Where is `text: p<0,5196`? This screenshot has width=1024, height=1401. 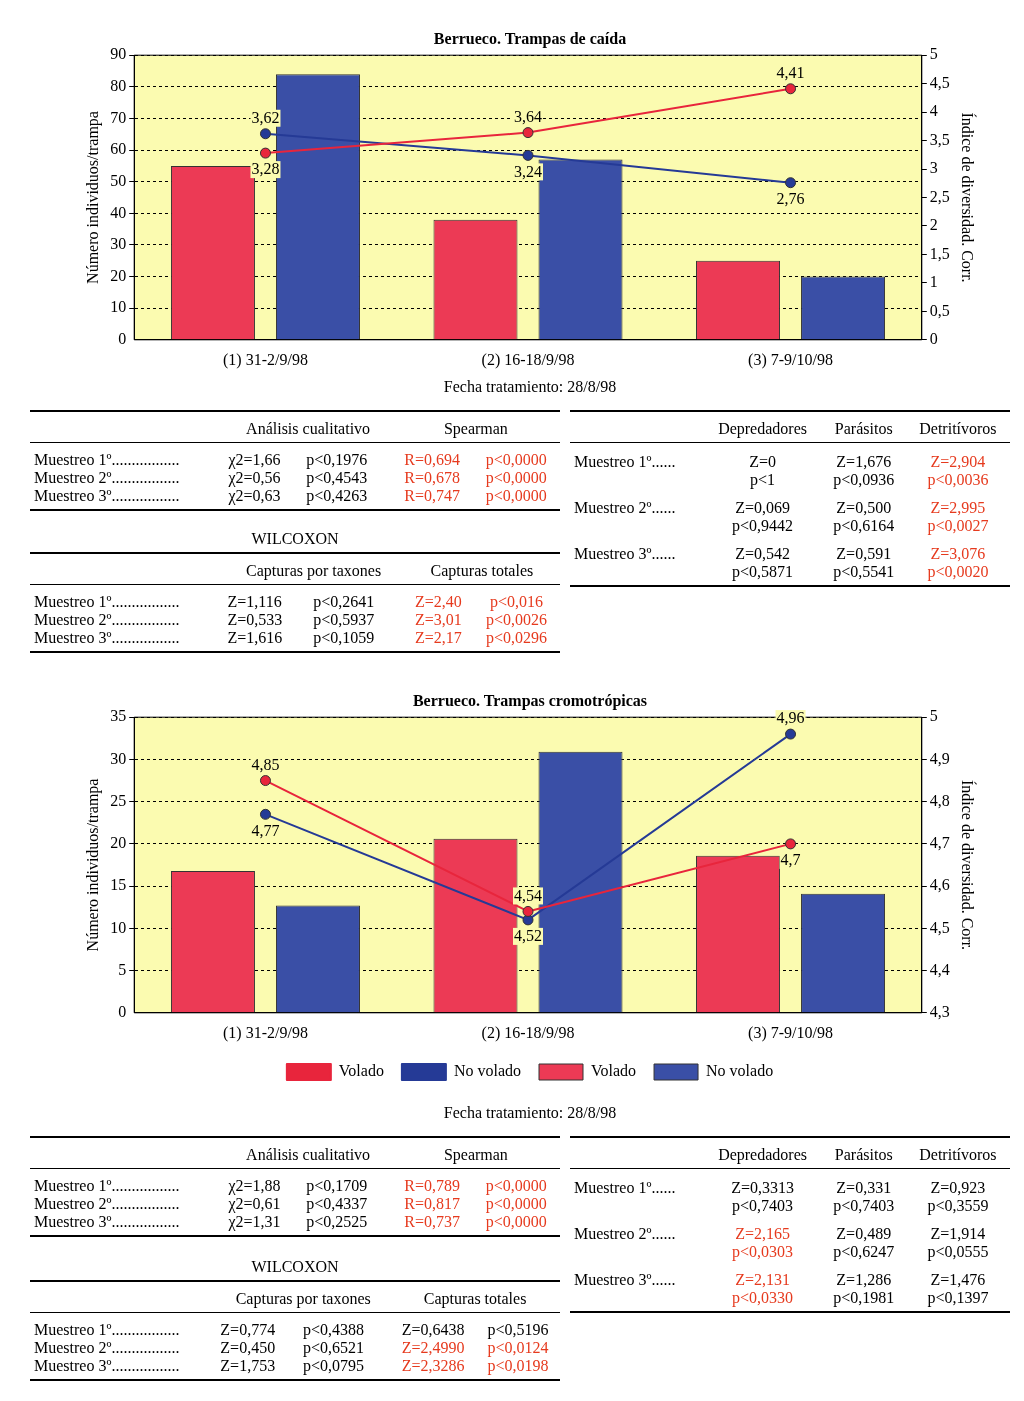 text: p<0,5196 is located at coordinates (518, 1329).